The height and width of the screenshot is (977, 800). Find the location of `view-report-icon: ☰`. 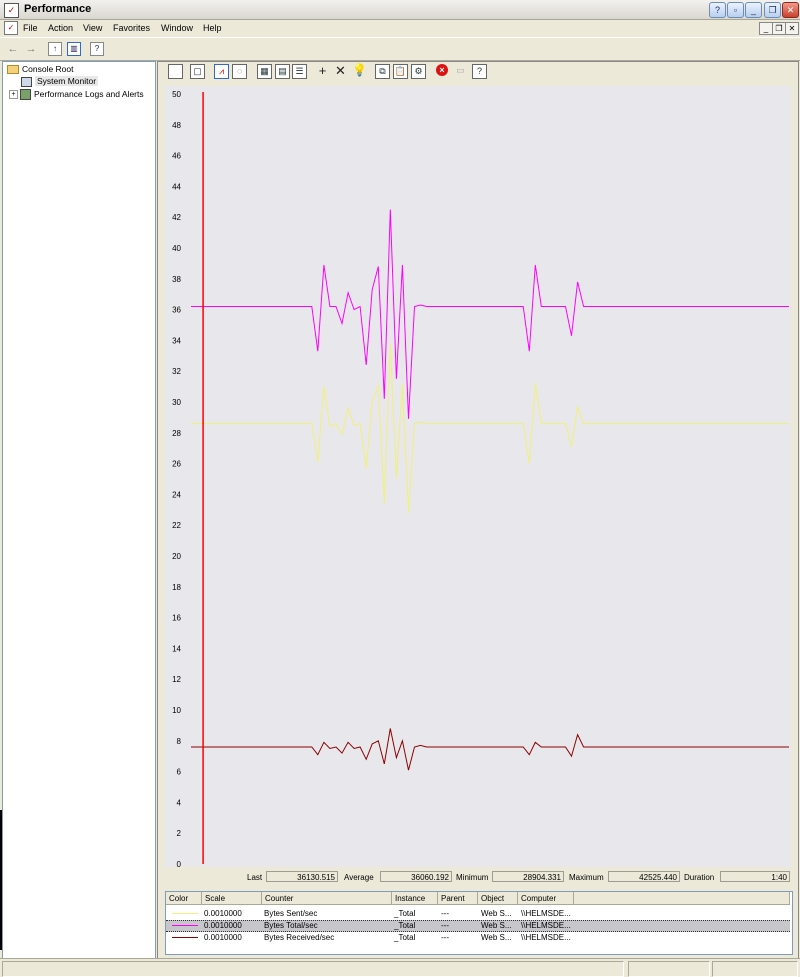

view-report-icon: ☰ is located at coordinates (299, 71).